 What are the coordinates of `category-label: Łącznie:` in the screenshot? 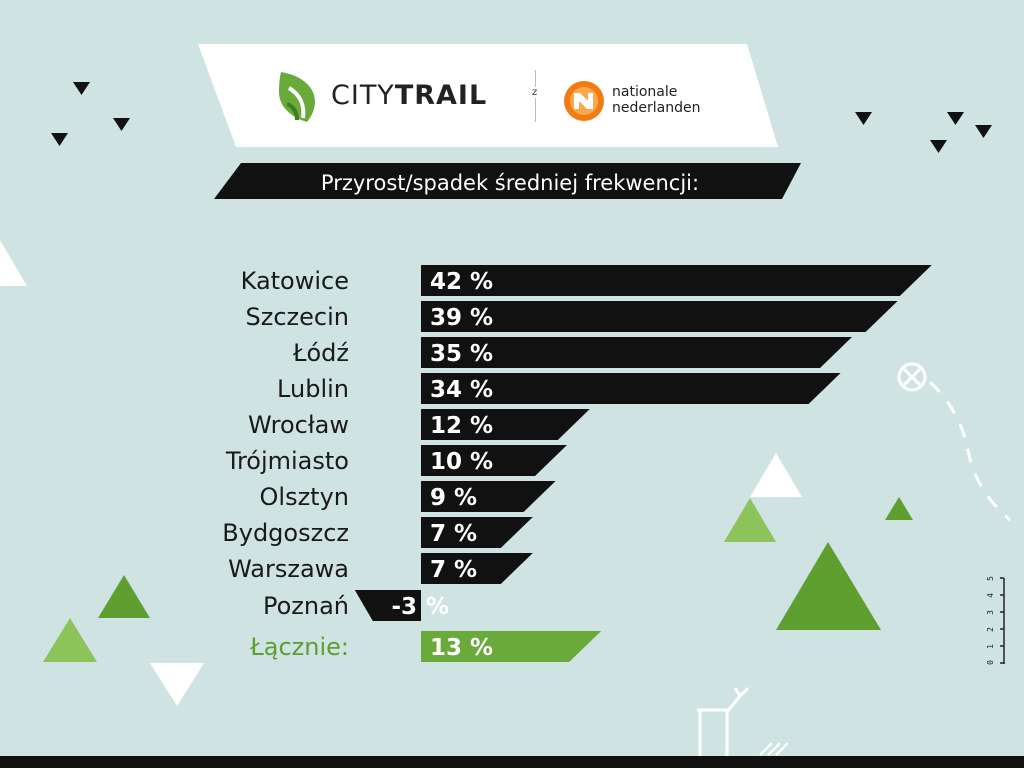 It's located at (299, 647).